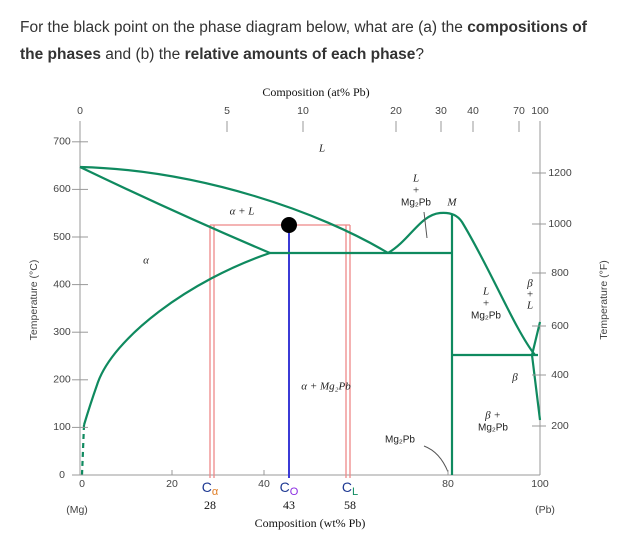  What do you see at coordinates (289, 505) in the screenshot?
I see `marker-value: 43` at bounding box center [289, 505].